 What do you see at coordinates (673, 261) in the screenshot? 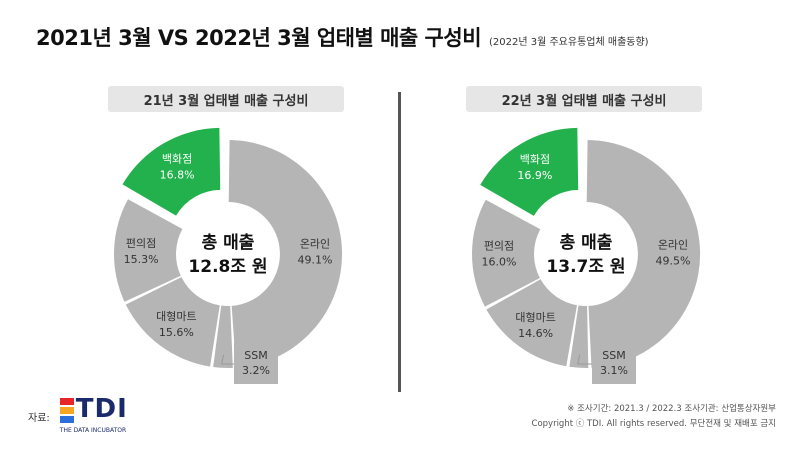
I see `slice-value-online: 49.5%` at bounding box center [673, 261].